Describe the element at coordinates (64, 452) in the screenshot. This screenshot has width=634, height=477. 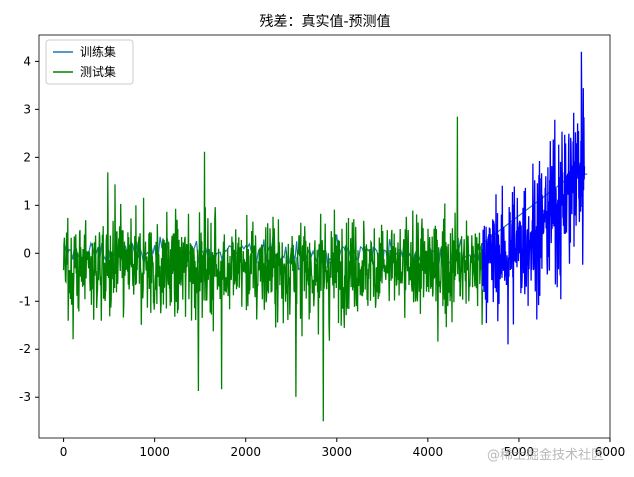
I see `x-tick-label: 0` at that location.